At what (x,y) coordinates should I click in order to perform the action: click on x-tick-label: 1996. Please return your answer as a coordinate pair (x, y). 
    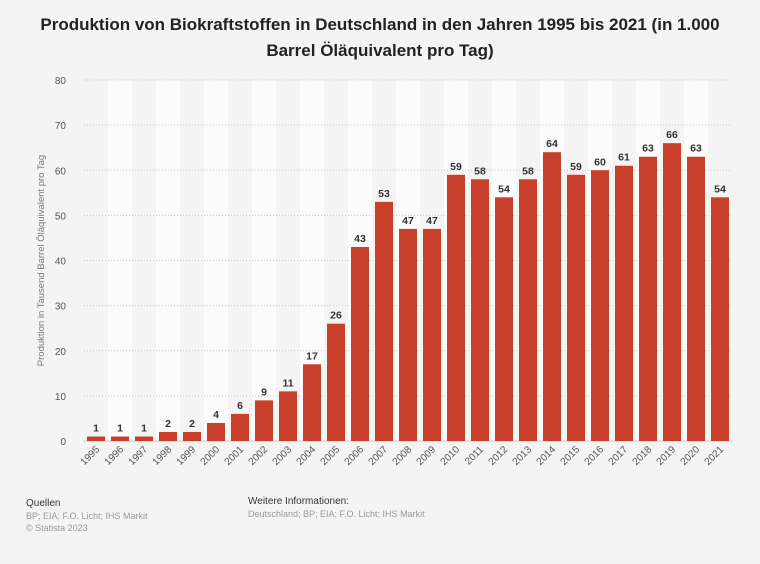
    Looking at the image, I should click on (115, 456).